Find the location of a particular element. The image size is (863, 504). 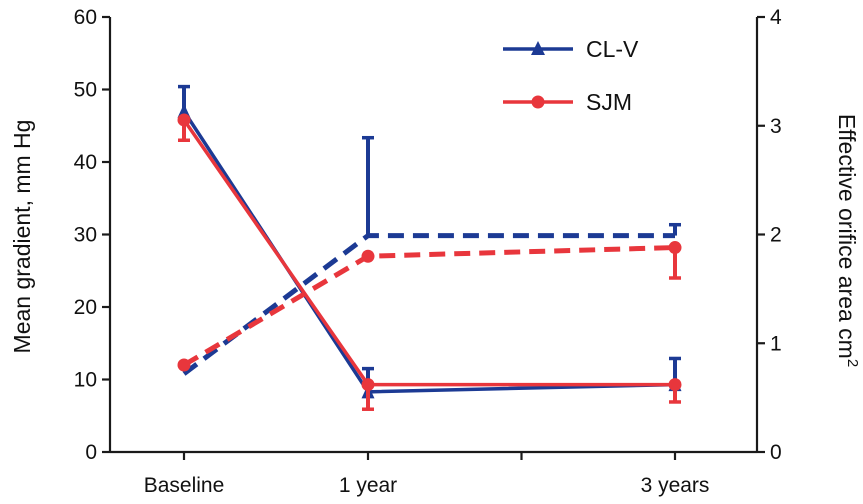

left-y-tick-label: 50 is located at coordinates (85, 90).